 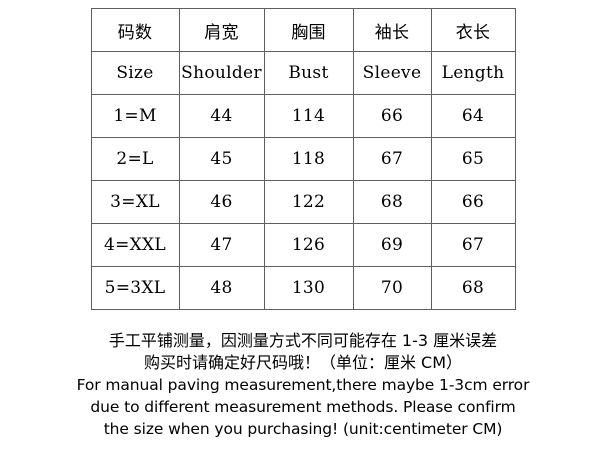 What do you see at coordinates (392, 202) in the screenshot?
I see `cell-sleeve: 68` at bounding box center [392, 202].